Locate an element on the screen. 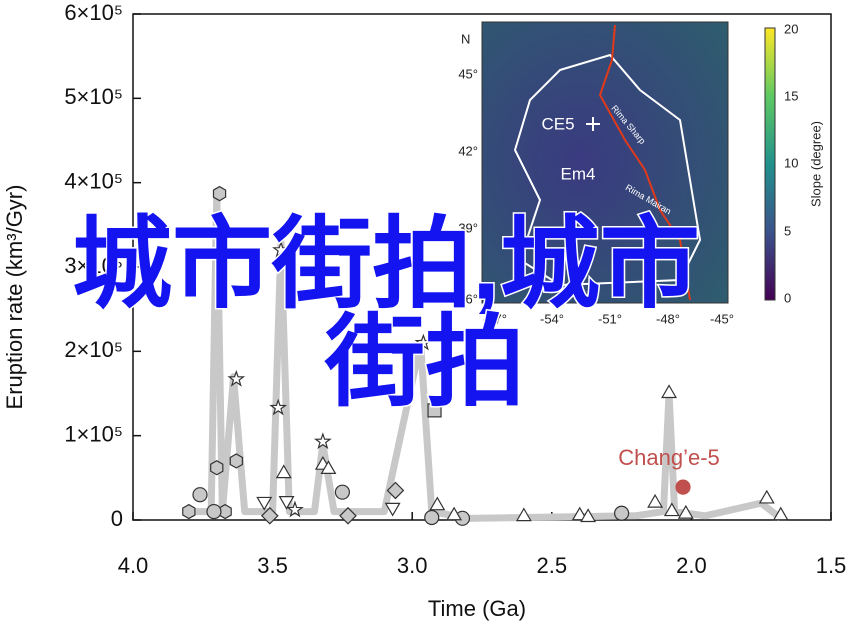  overlay-text: 城市街拍,城市 is located at coordinates (386, 264).